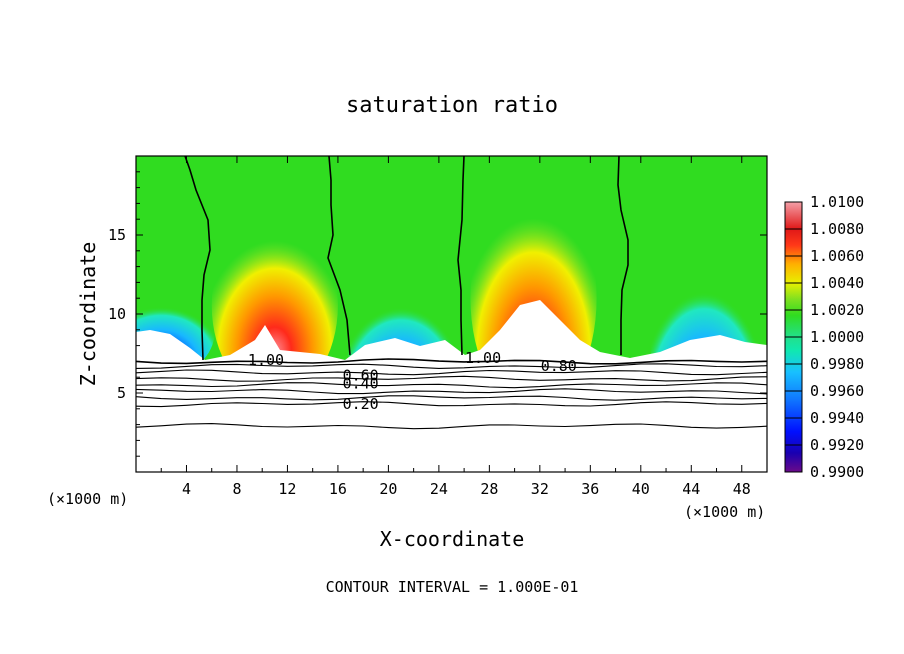 The image size is (904, 654). What do you see at coordinates (117, 314) in the screenshot?
I see `y-tick-label: 10` at bounding box center [117, 314].